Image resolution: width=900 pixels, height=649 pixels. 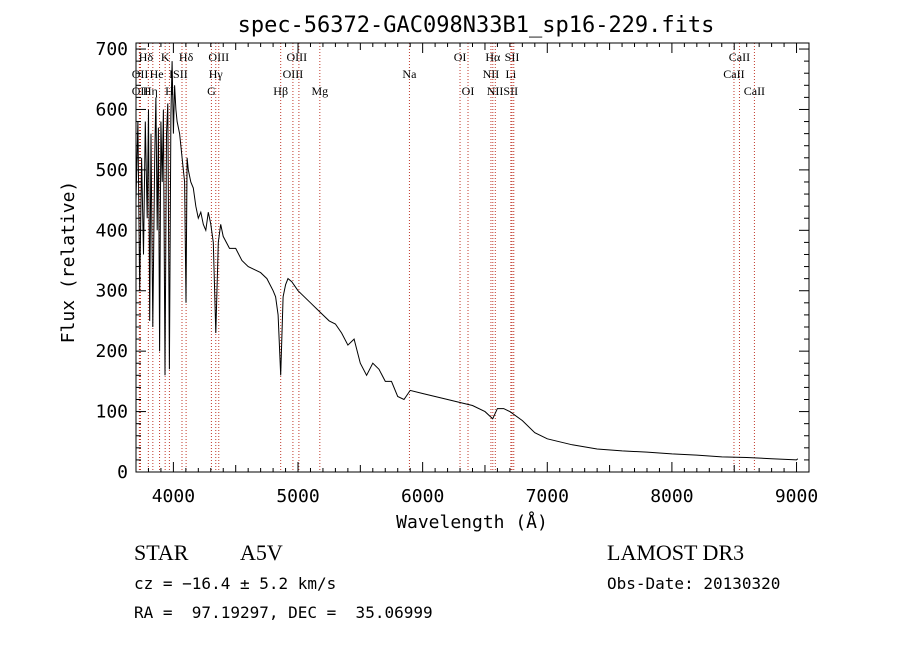 What do you see at coordinates (111, 230) in the screenshot?
I see `y-tick-label-4: 400` at bounding box center [111, 230].